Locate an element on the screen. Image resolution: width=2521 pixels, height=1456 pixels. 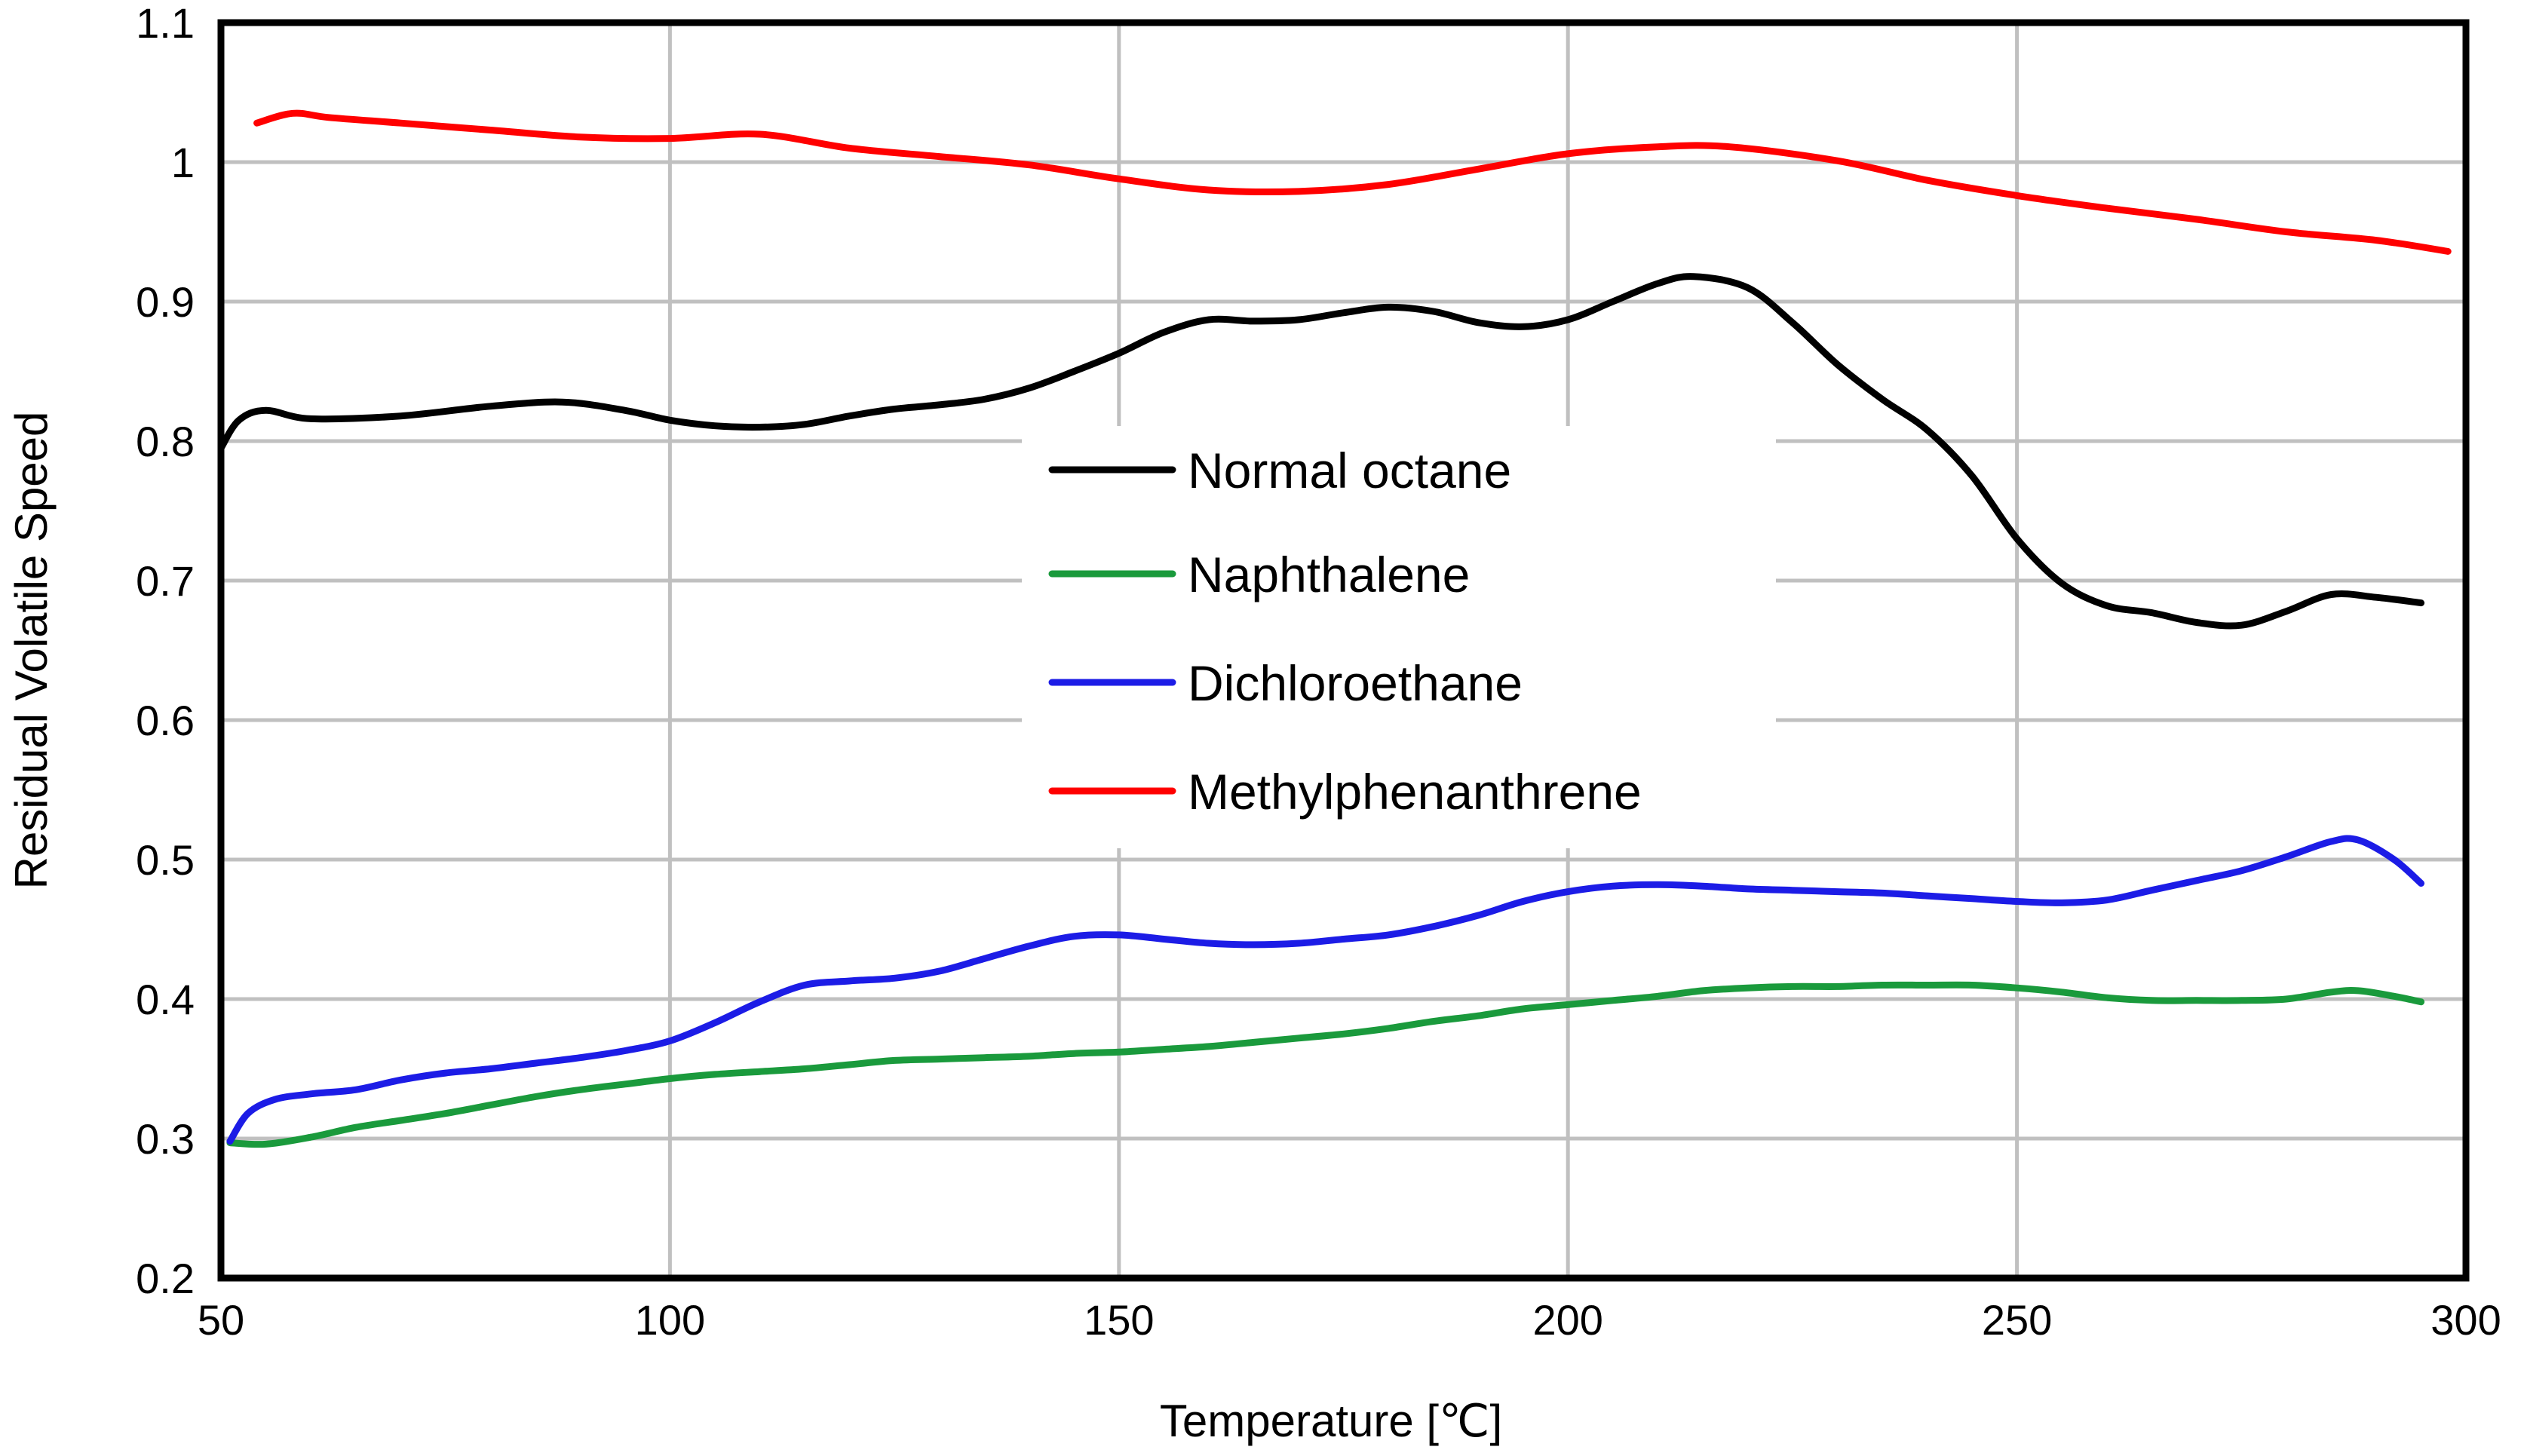
y-tick-label: 0.3 is located at coordinates (165, 1139).